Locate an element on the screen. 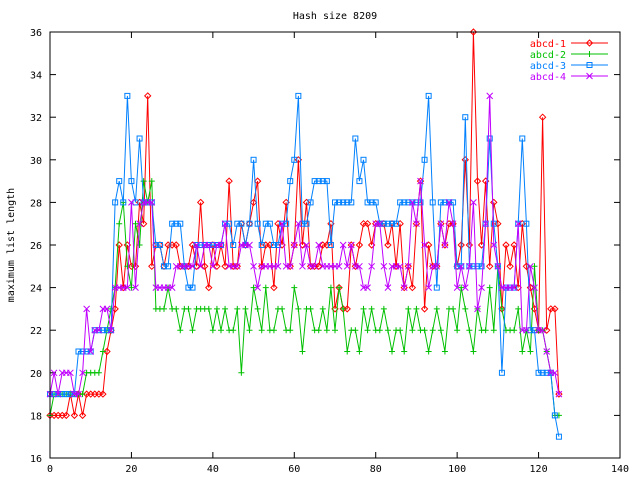 Image resolution: width=640 pixels, height=480 pixels. y-tick-label: 20 is located at coordinates (36, 374).